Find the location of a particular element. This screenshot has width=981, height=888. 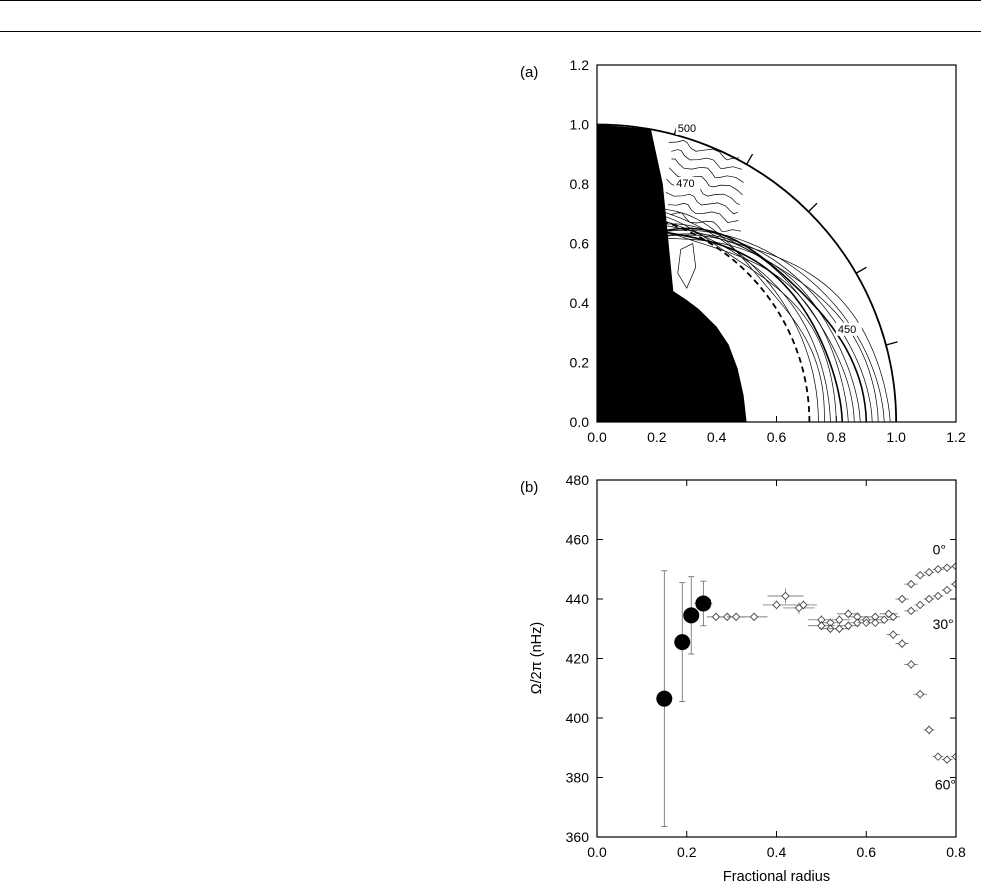

data-series is located at coordinates (831, 663).